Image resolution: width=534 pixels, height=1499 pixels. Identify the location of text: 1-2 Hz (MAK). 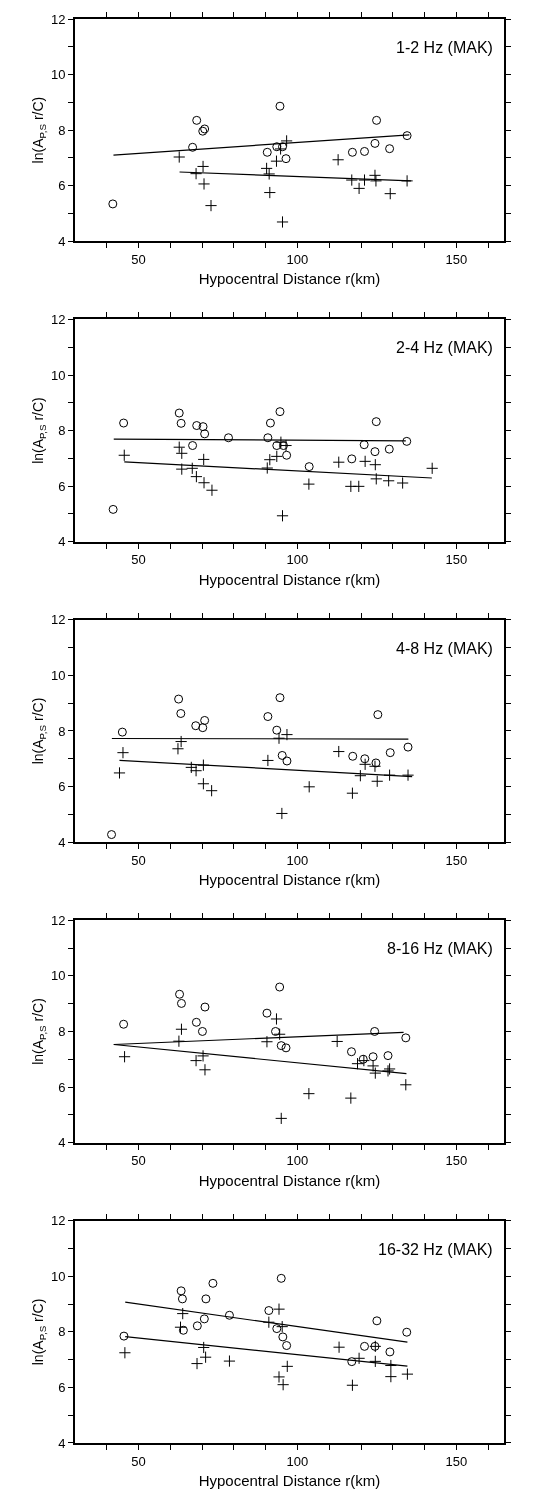
(444, 47).